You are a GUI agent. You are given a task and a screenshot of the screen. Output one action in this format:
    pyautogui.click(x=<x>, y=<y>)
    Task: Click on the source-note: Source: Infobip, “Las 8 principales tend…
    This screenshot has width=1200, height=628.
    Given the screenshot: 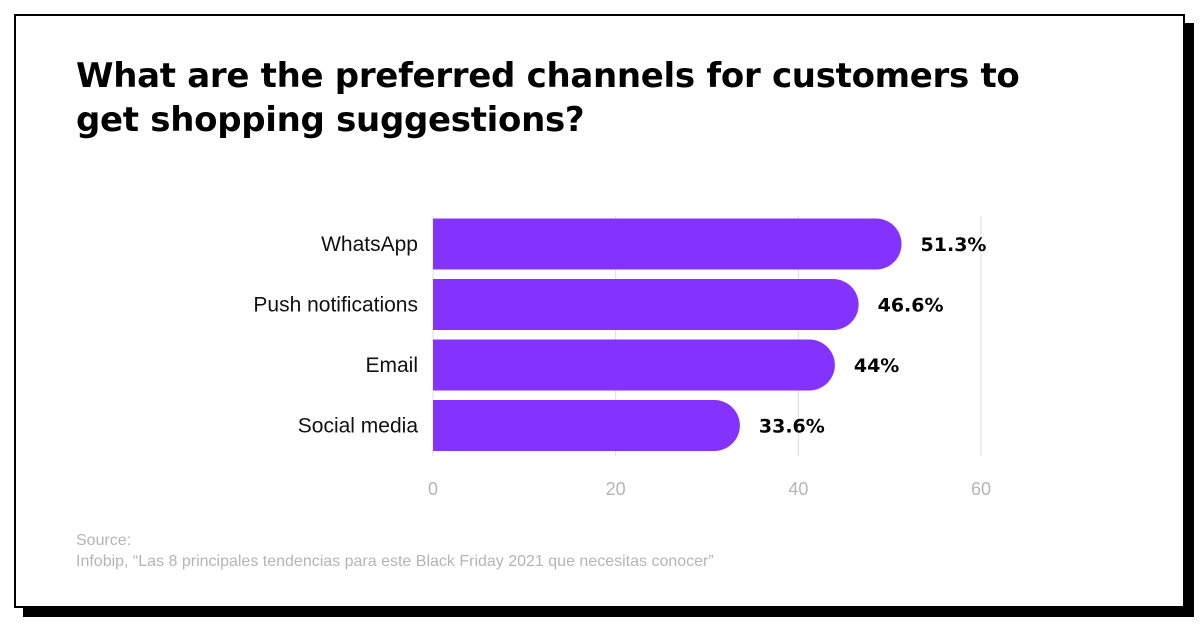 What is the action you would take?
    pyautogui.click(x=395, y=551)
    